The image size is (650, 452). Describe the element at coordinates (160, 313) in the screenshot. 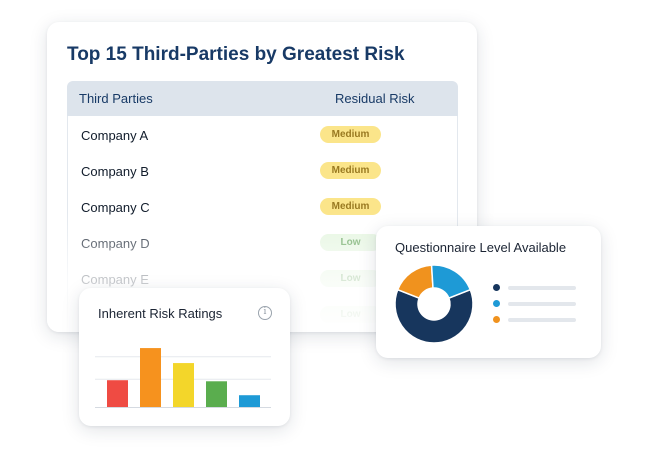

I see `inherent-risk-title: Inherent Risk Ratings` at that location.